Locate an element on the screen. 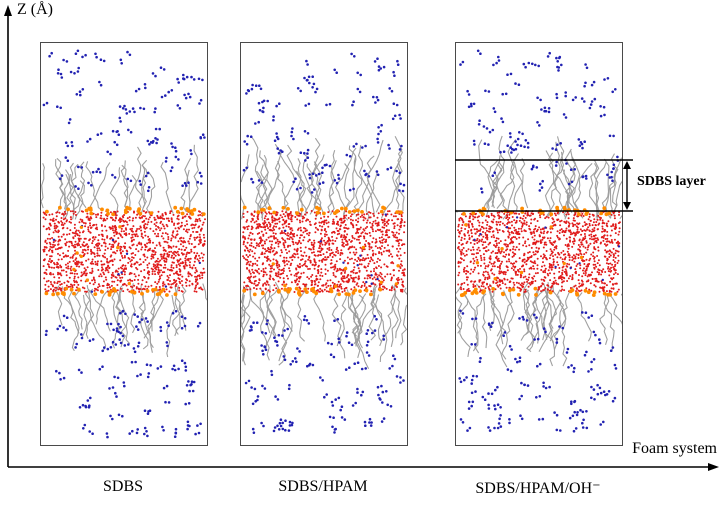  panel-label-sdbs-hpam-oh: SDBS/HPAM/OH⁻ is located at coordinates (538, 488).